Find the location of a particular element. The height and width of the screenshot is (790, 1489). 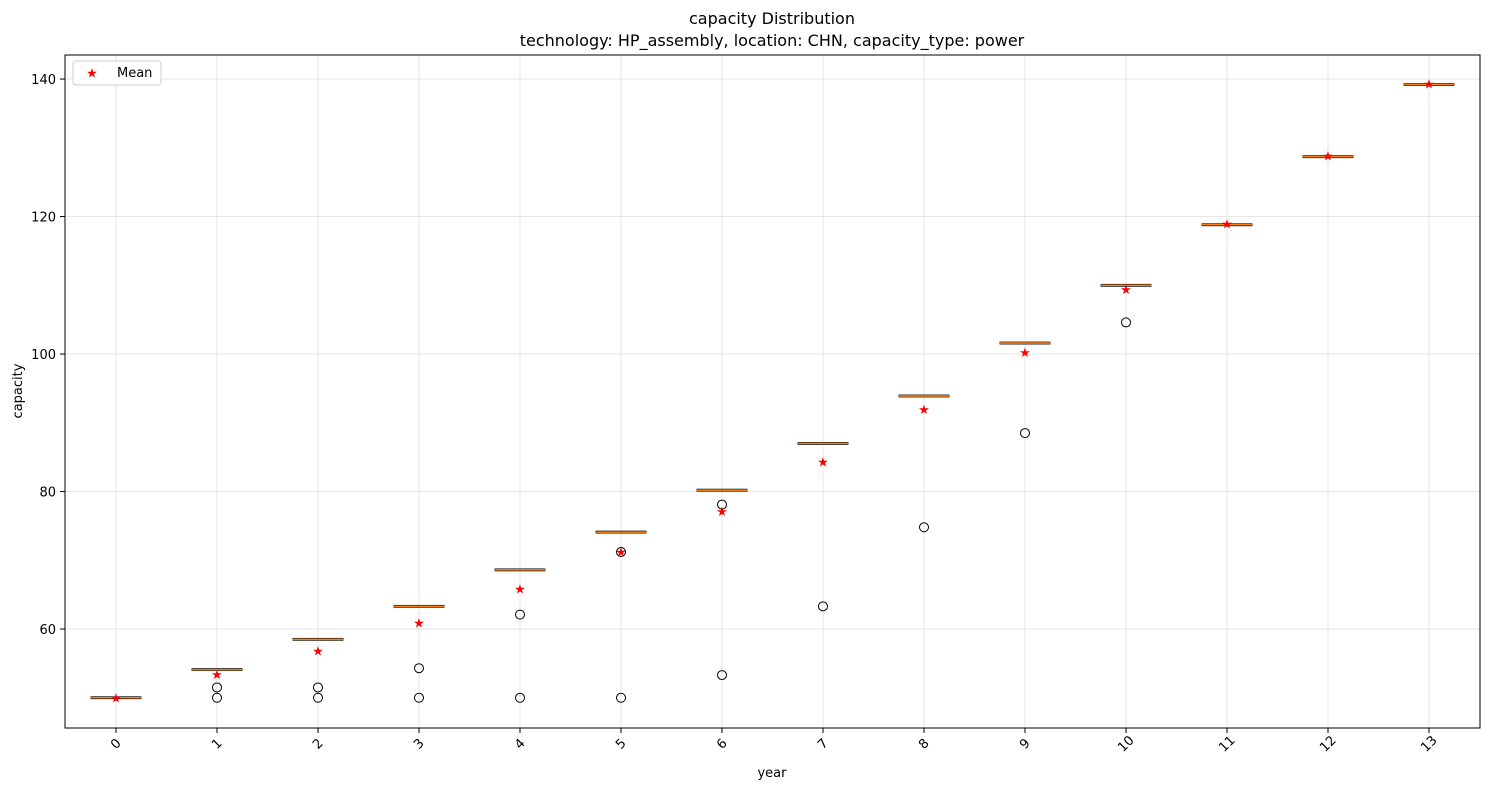

x-axis: 0 1 2 3 4 5 6 7 8 9 10 11 12 13 is located at coordinates (774, 742).